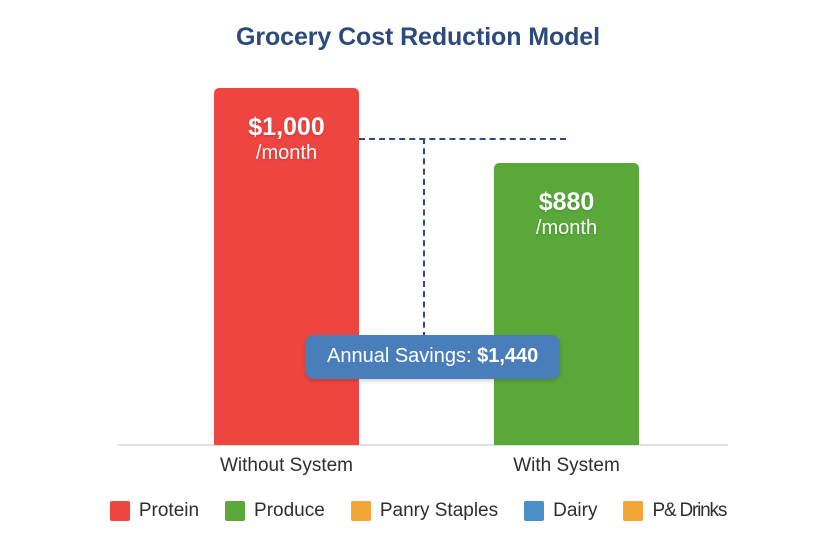 Image resolution: width=836 pixels, height=557 pixels. What do you see at coordinates (286, 153) in the screenshot?
I see `bar-without-system-period: /month` at bounding box center [286, 153].